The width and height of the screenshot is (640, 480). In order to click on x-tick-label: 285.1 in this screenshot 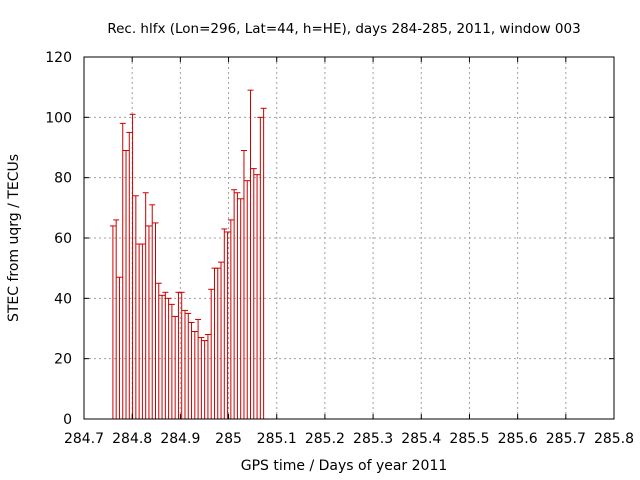, I will do `click(277, 439)`.